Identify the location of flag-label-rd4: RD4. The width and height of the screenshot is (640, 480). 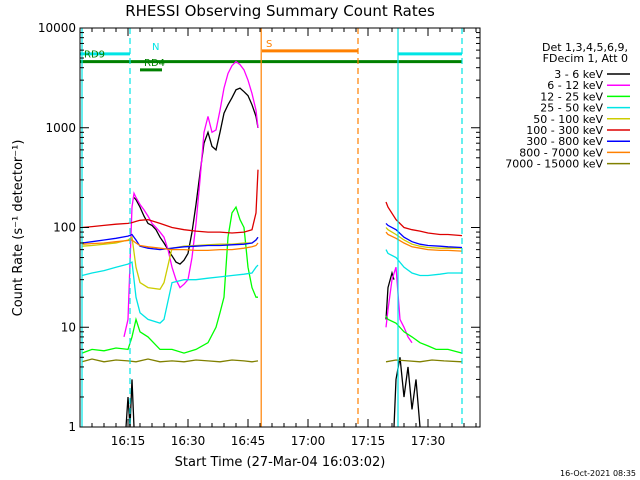
(154, 63).